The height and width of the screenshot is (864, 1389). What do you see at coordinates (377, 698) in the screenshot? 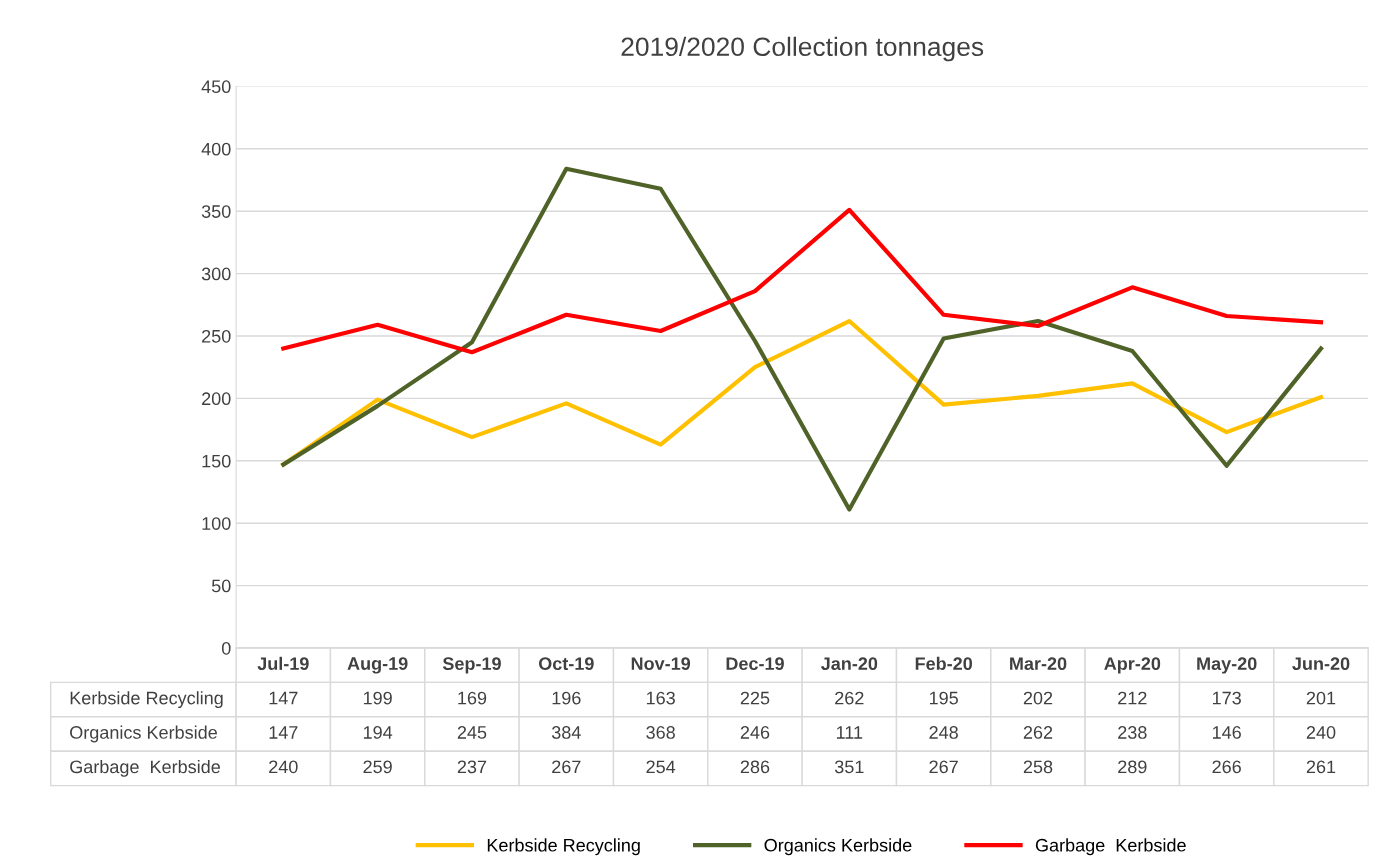
I see `data-label: 199` at bounding box center [377, 698].